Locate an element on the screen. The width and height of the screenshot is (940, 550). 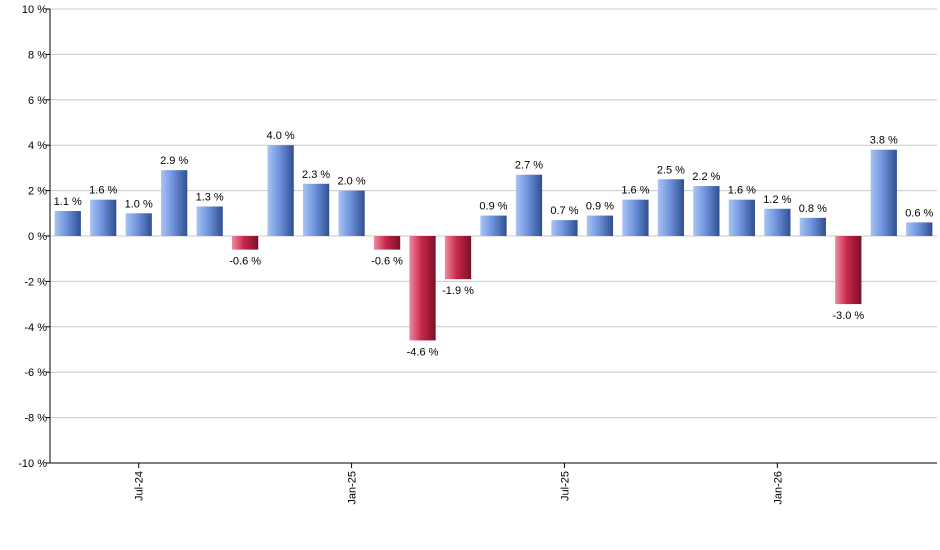
x-tick-label: Jul-24 is located at coordinates (140, 486).